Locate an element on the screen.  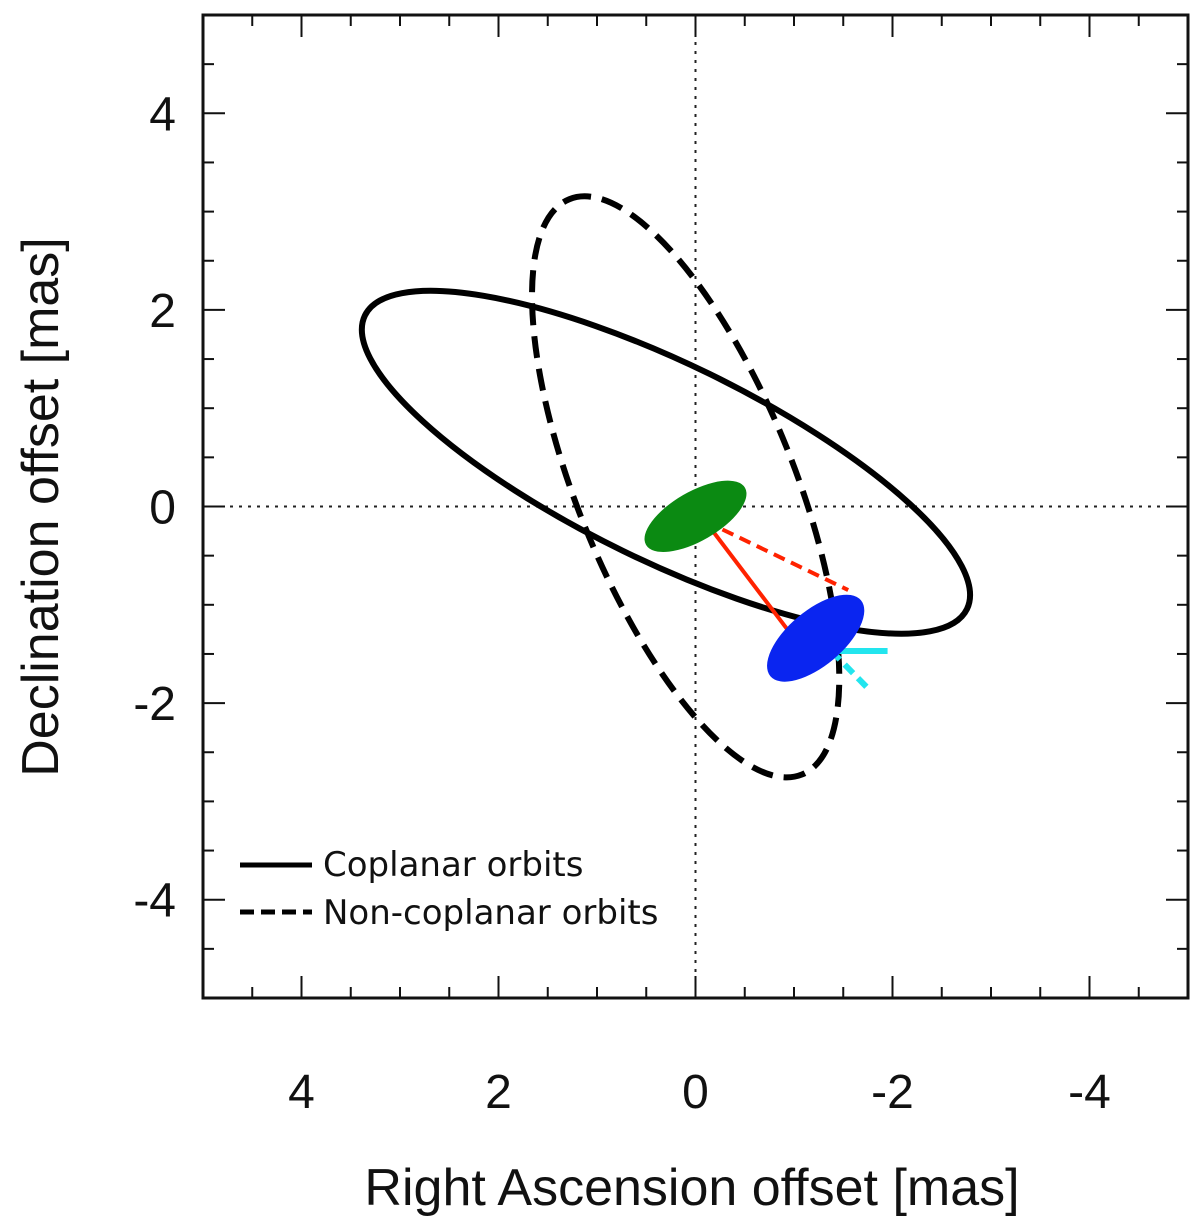
x-tick-labels: 4 2 0 -2 -4 is located at coordinates (699, 1092).